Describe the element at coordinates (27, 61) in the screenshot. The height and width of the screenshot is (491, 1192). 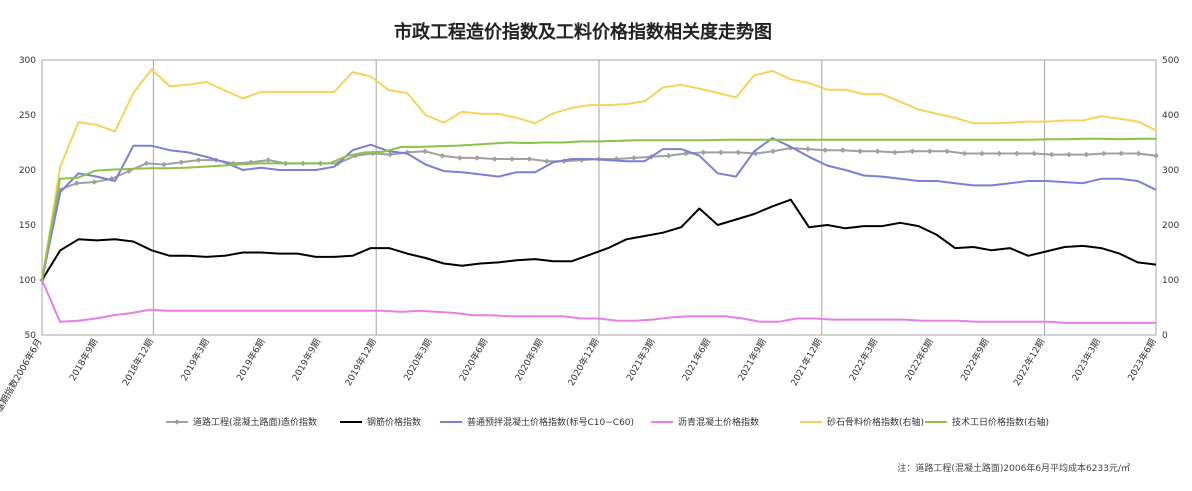
I see `y-left-tick-label: 300` at that location.